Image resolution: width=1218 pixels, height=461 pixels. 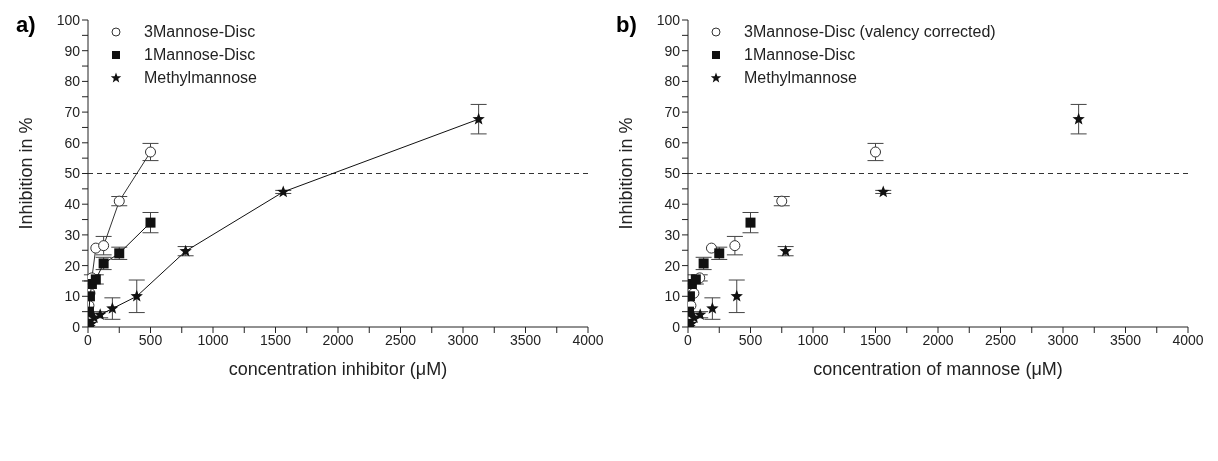 What do you see at coordinates (26, 25) in the screenshot?
I see `text: a)` at bounding box center [26, 25].